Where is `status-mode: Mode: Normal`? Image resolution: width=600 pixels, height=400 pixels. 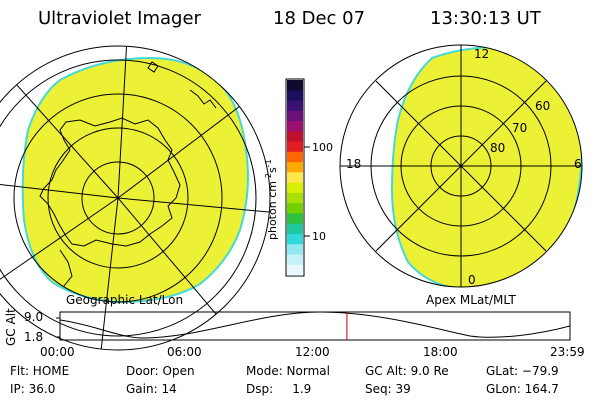
status-mode: Mode: Normal is located at coordinates (288, 371).